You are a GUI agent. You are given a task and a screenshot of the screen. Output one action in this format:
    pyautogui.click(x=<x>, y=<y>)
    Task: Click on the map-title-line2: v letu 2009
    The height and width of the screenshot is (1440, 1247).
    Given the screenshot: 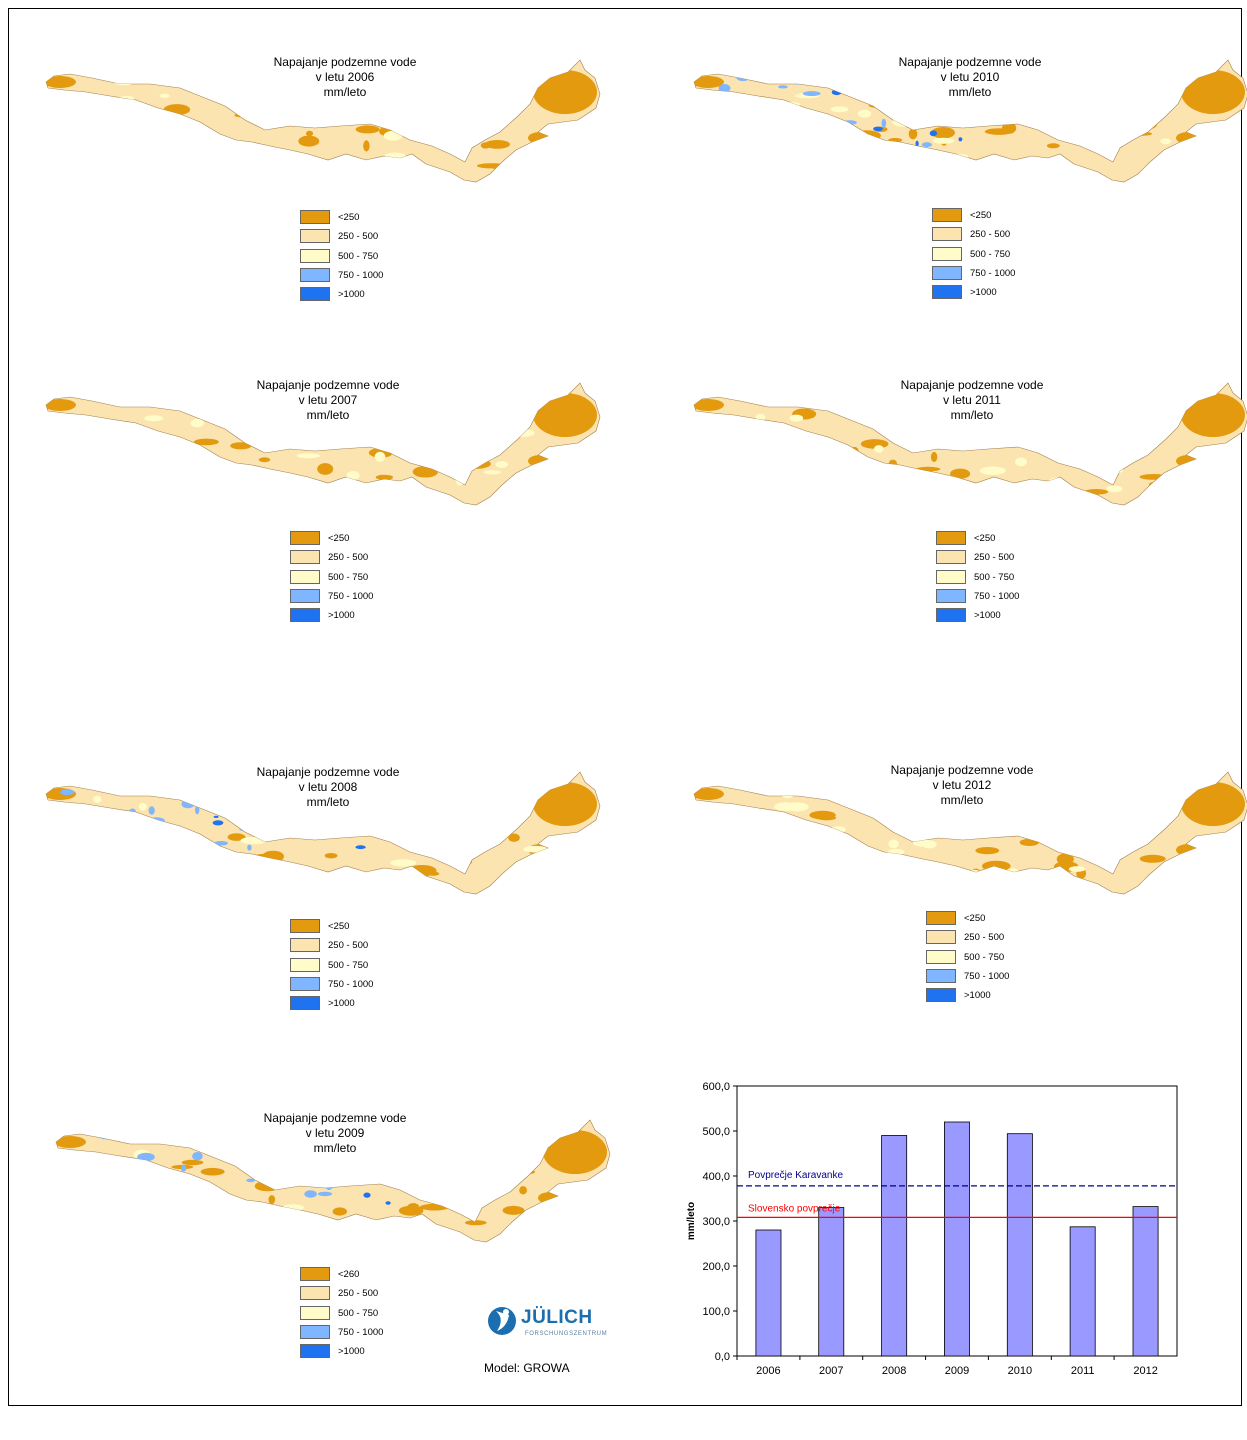 What is the action you would take?
    pyautogui.click(x=335, y=1133)
    